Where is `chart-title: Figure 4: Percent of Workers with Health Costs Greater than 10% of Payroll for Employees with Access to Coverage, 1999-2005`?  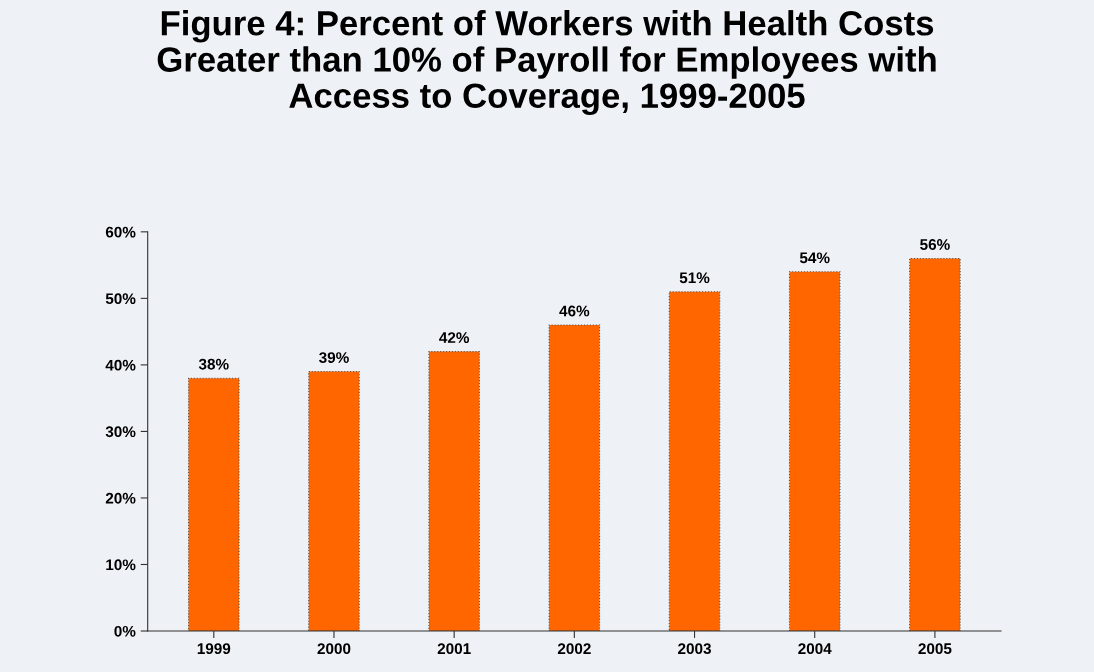
chart-title: Figure 4: Percent of Workers with Health Costs Greater than 10% of Payroll for Employees with Access to Coverage, 1999-2005 is located at coordinates (546, 63).